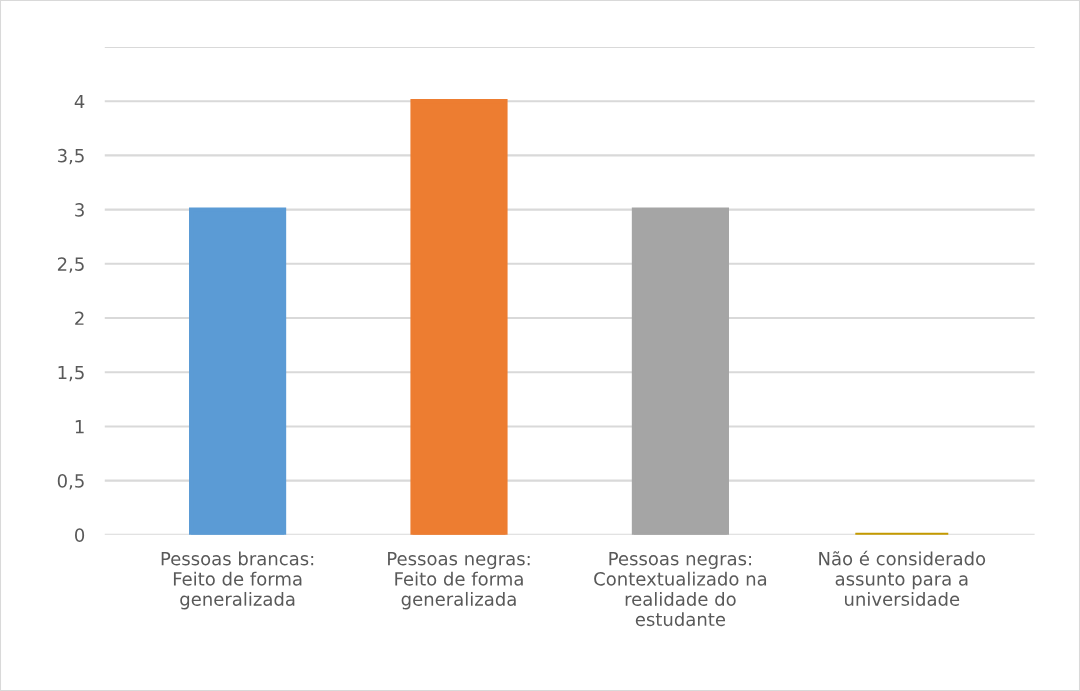  Describe the element at coordinates (459, 581) in the screenshot. I see `x-tick-label: Pessoas negras: Feito de forma generalizada` at that location.